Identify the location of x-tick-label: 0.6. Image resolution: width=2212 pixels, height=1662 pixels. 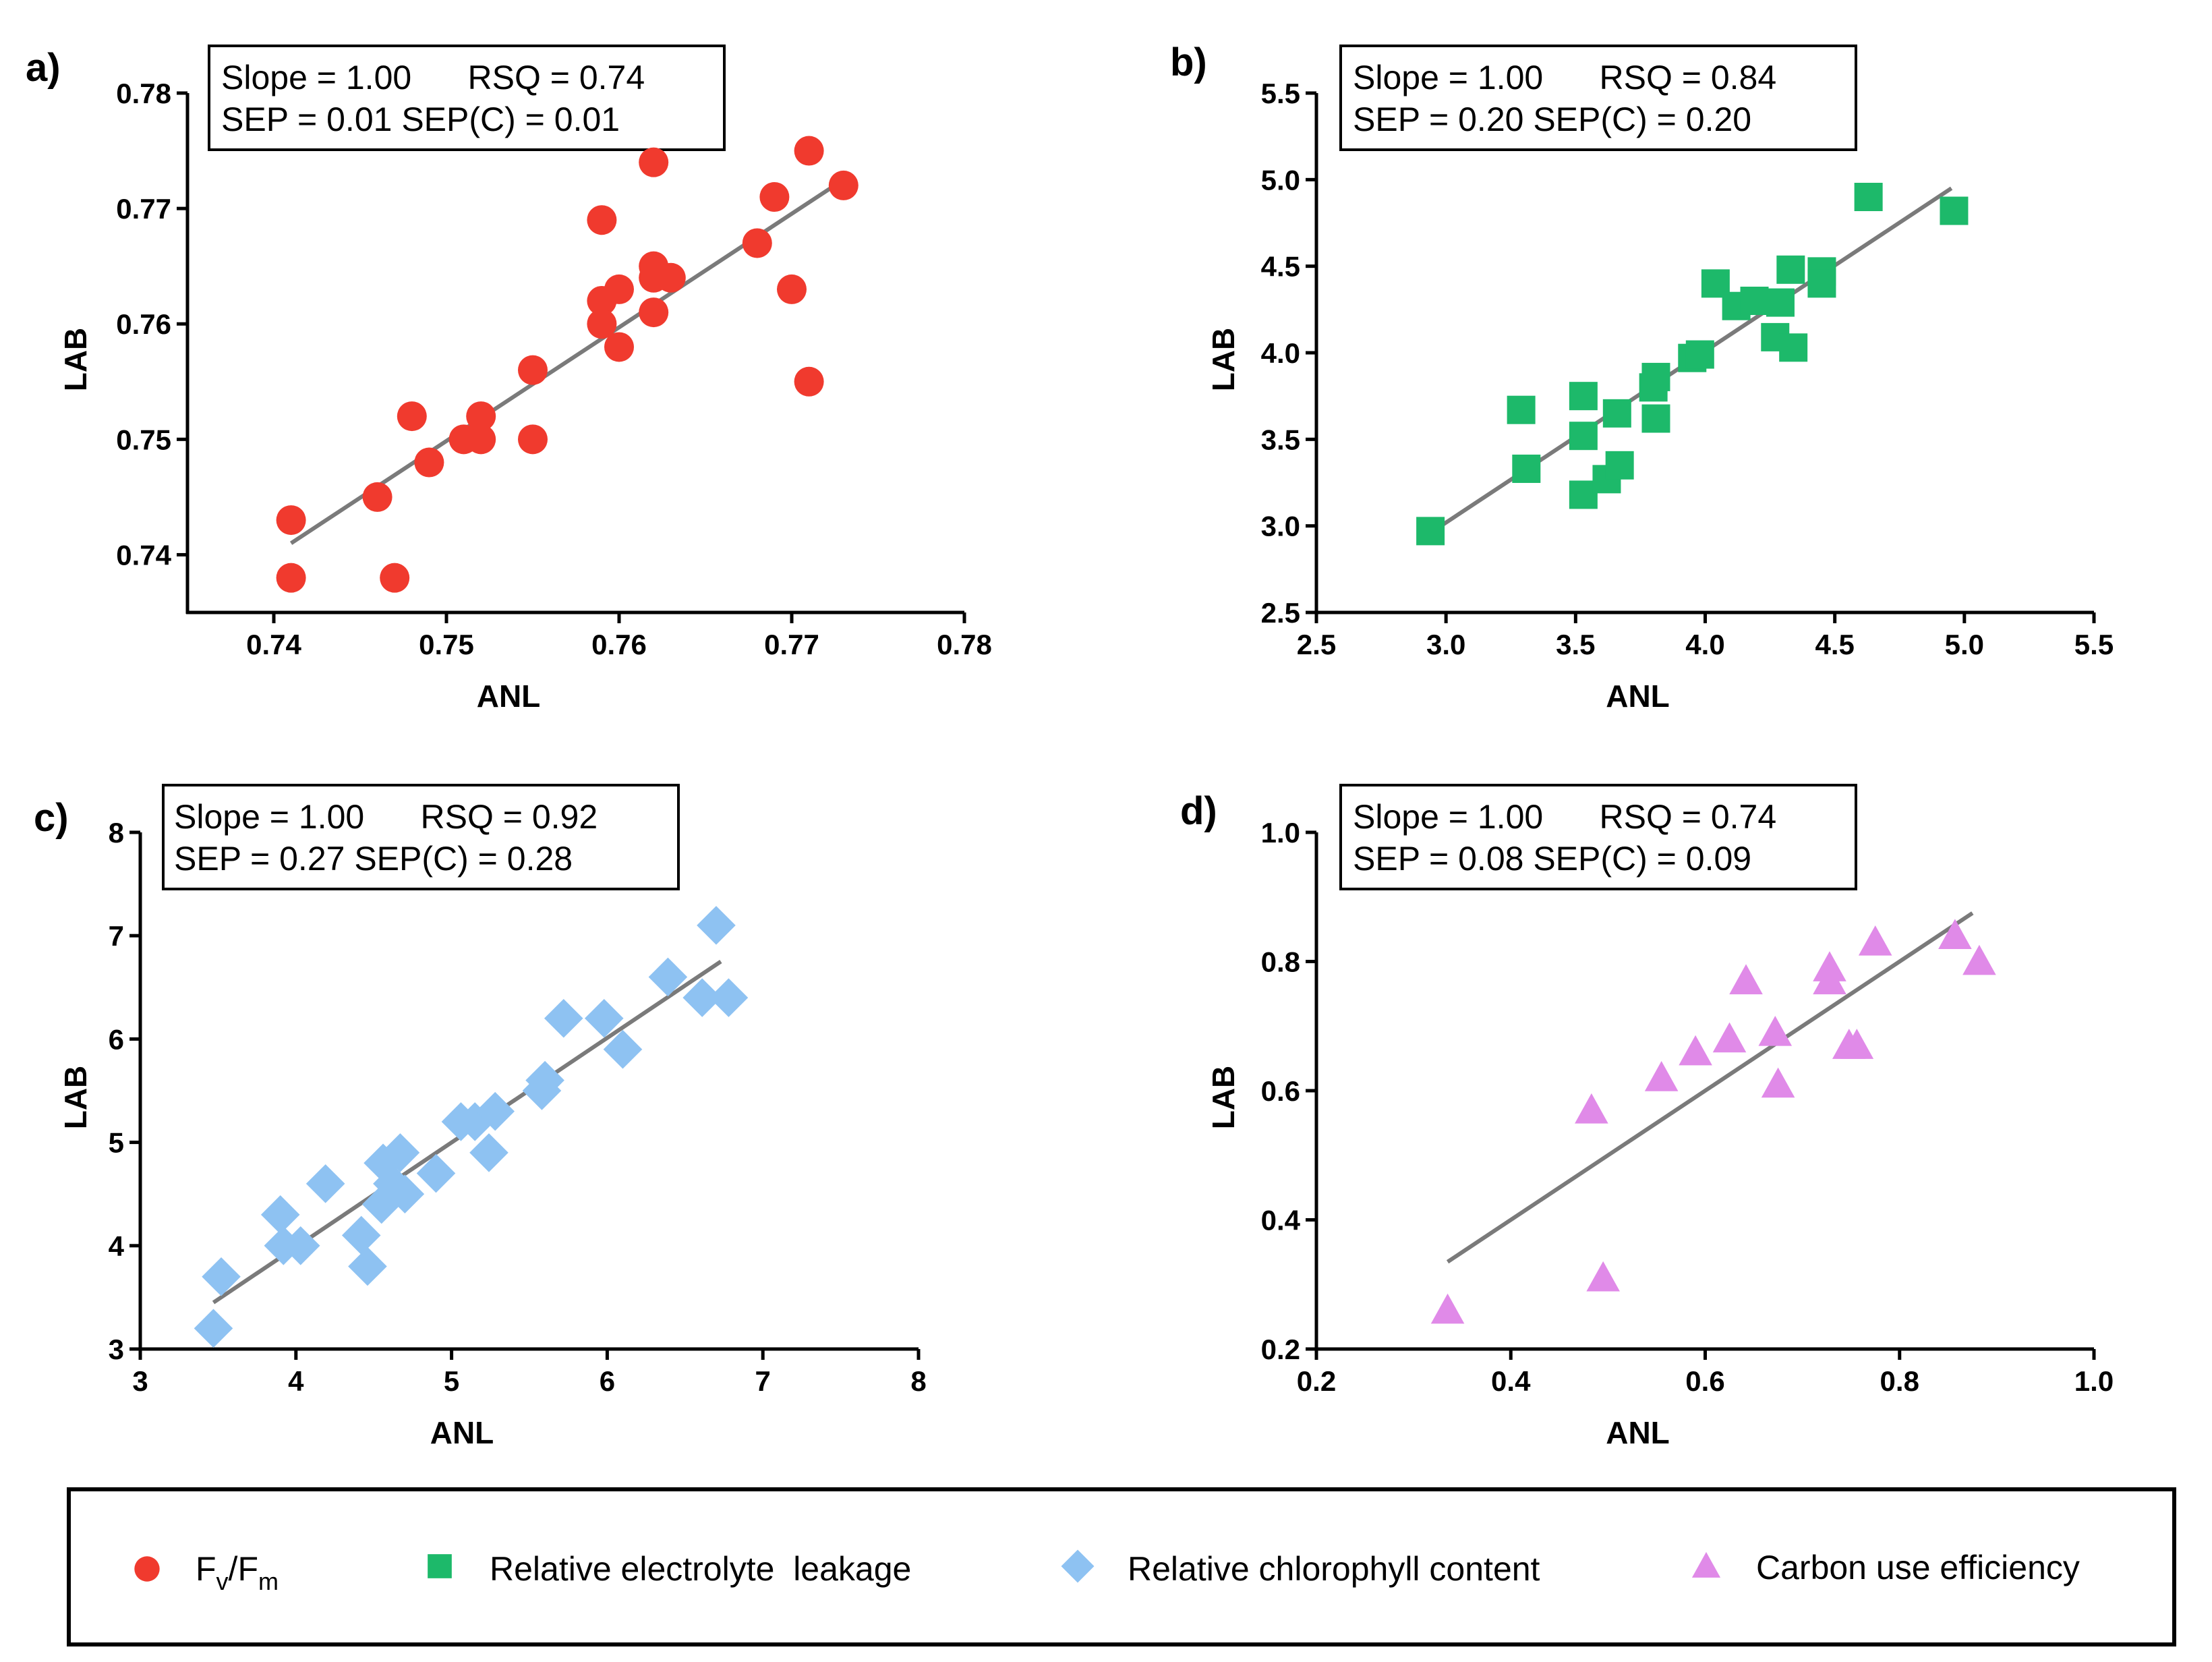
(1705, 1381).